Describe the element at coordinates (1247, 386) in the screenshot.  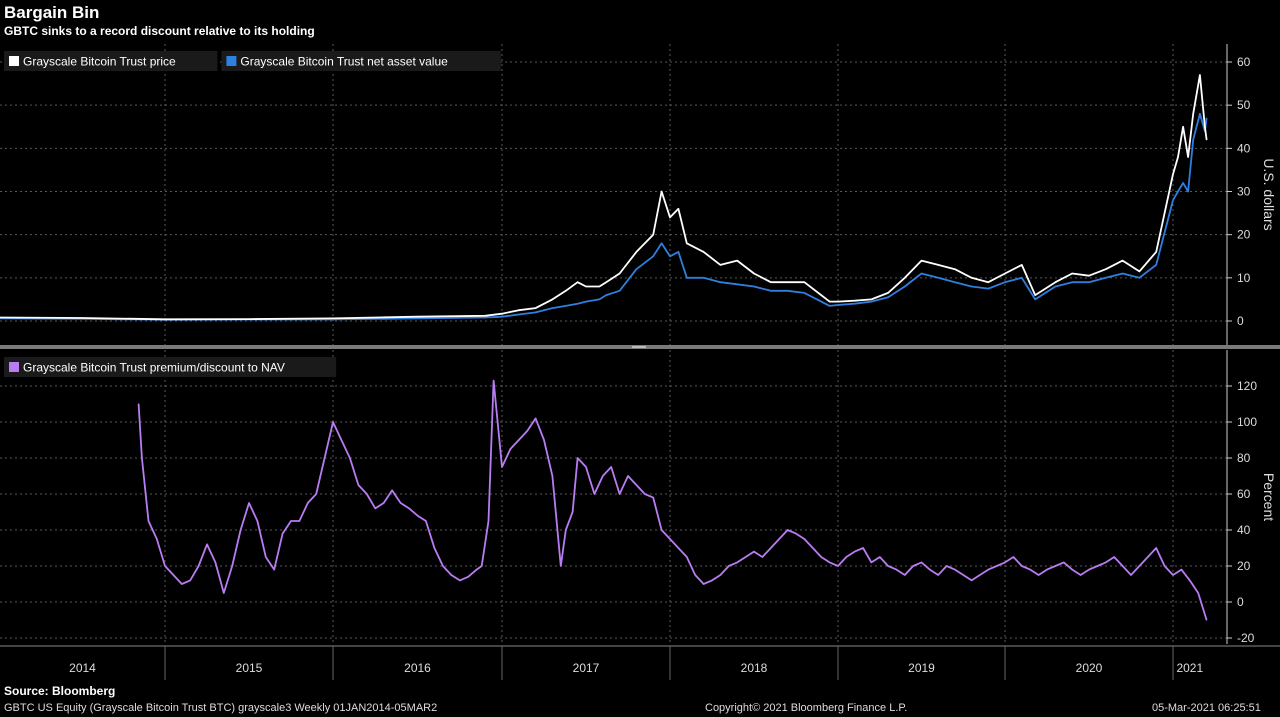
I see `y-tick-label: 120` at that location.